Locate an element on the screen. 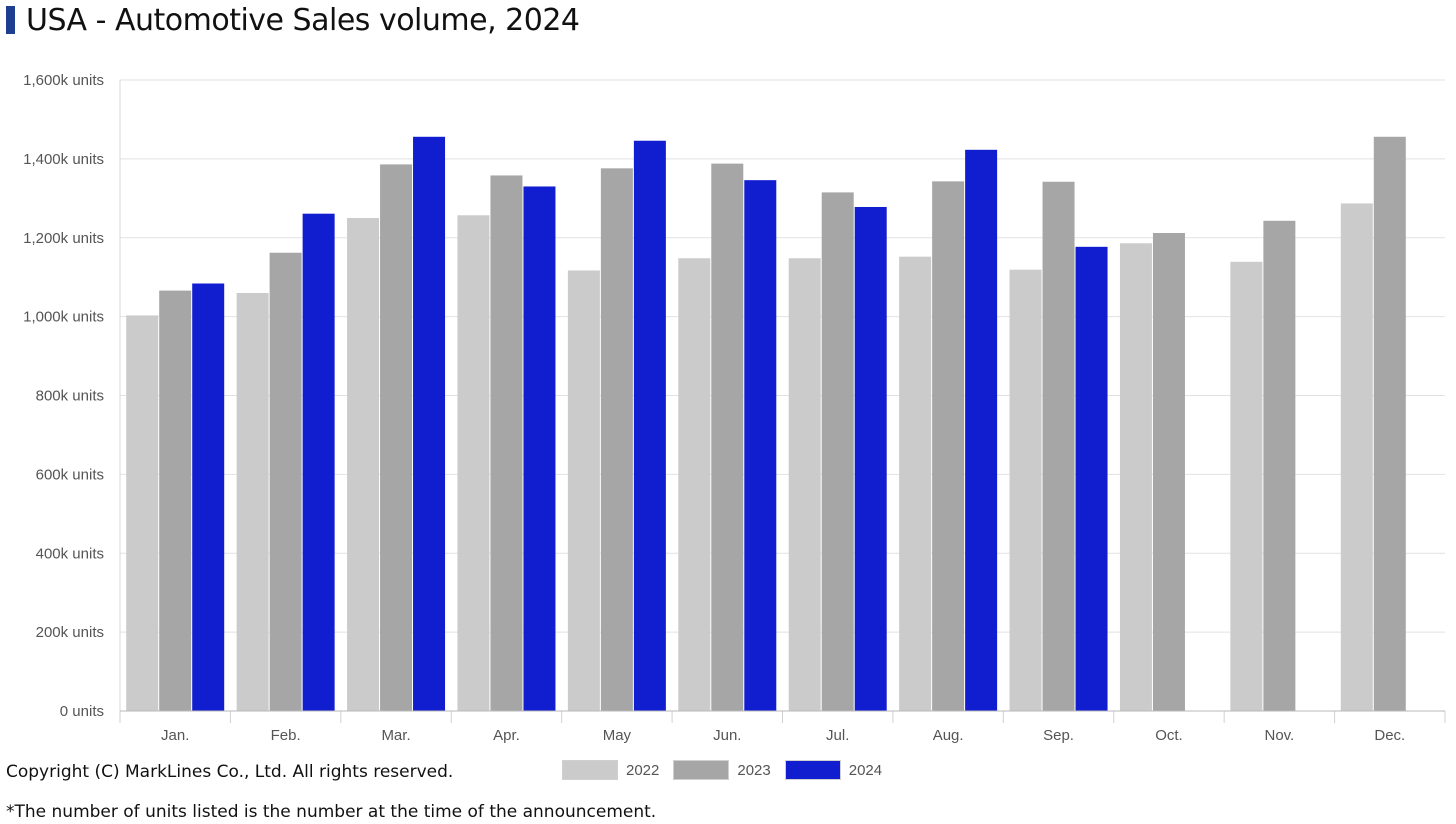  x-tick-label: Feb. is located at coordinates (286, 735).